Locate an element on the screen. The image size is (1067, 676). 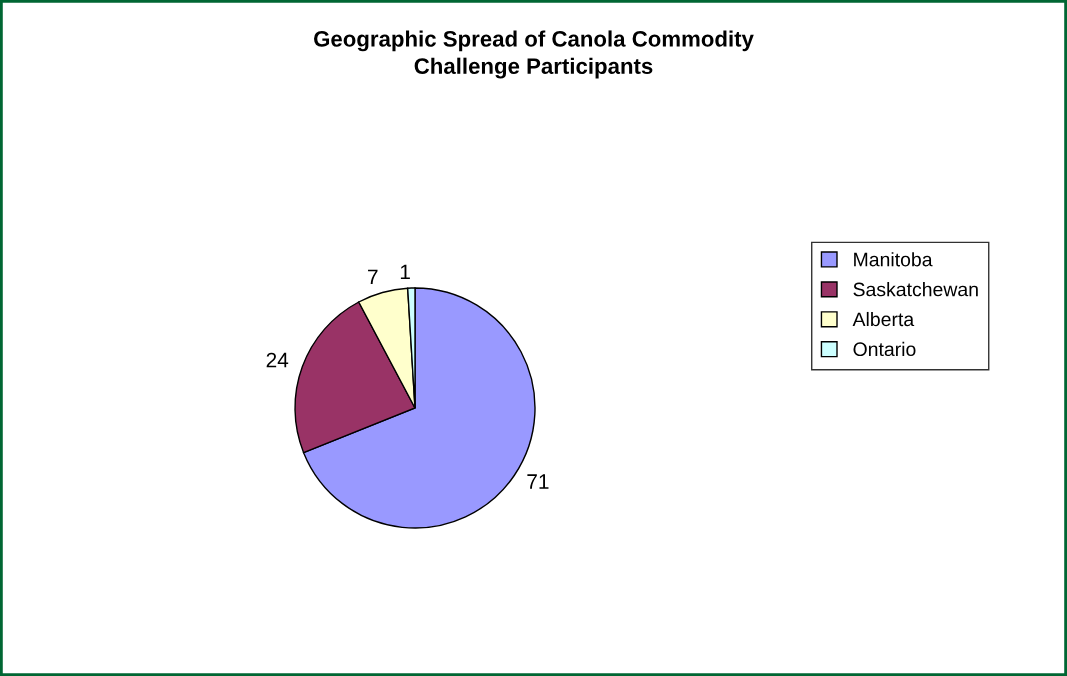
data-label: 7 is located at coordinates (373, 277).